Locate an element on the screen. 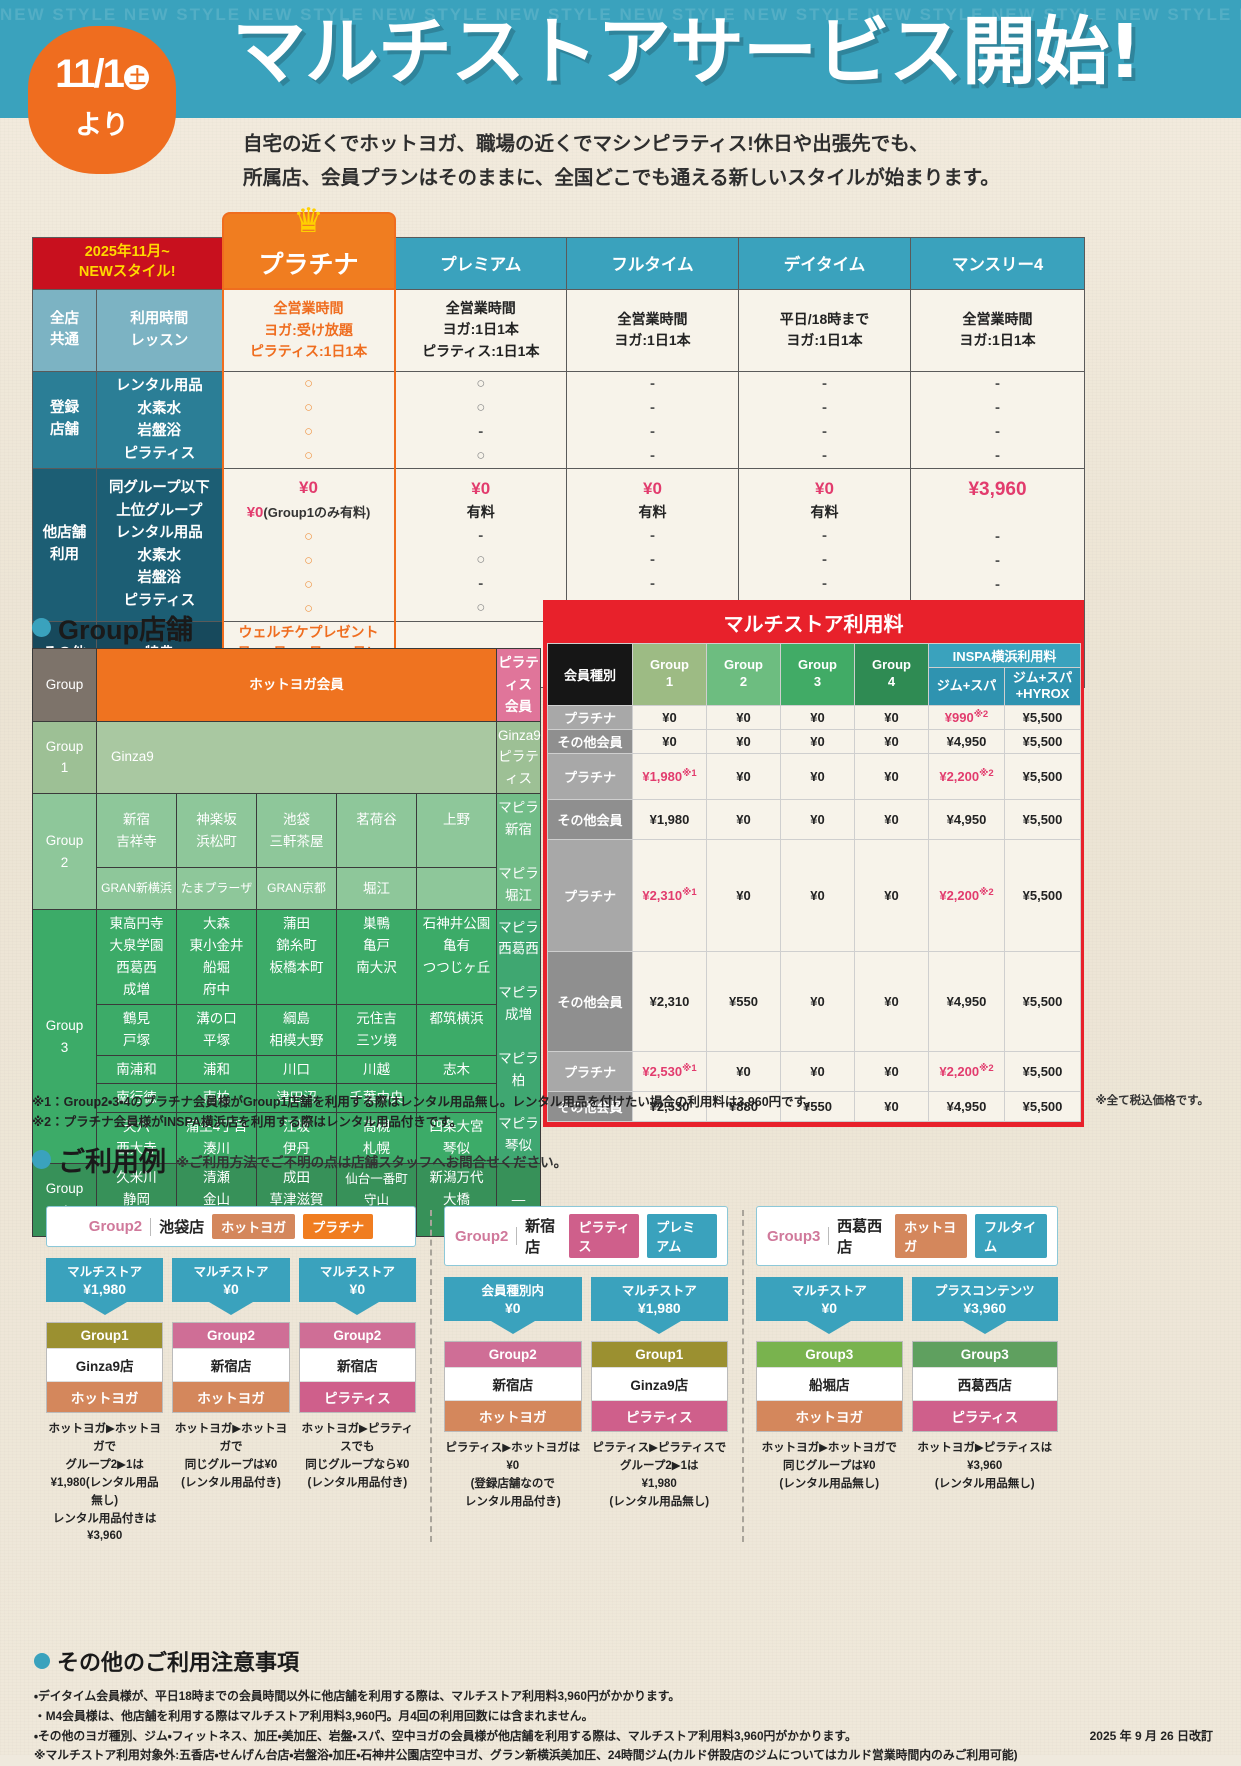 Image resolution: width=1241 pixels, height=1766 pixels. gs-row-group1: Group 1 Ginza9 Ginza9 ピラティス is located at coordinates (286, 757).